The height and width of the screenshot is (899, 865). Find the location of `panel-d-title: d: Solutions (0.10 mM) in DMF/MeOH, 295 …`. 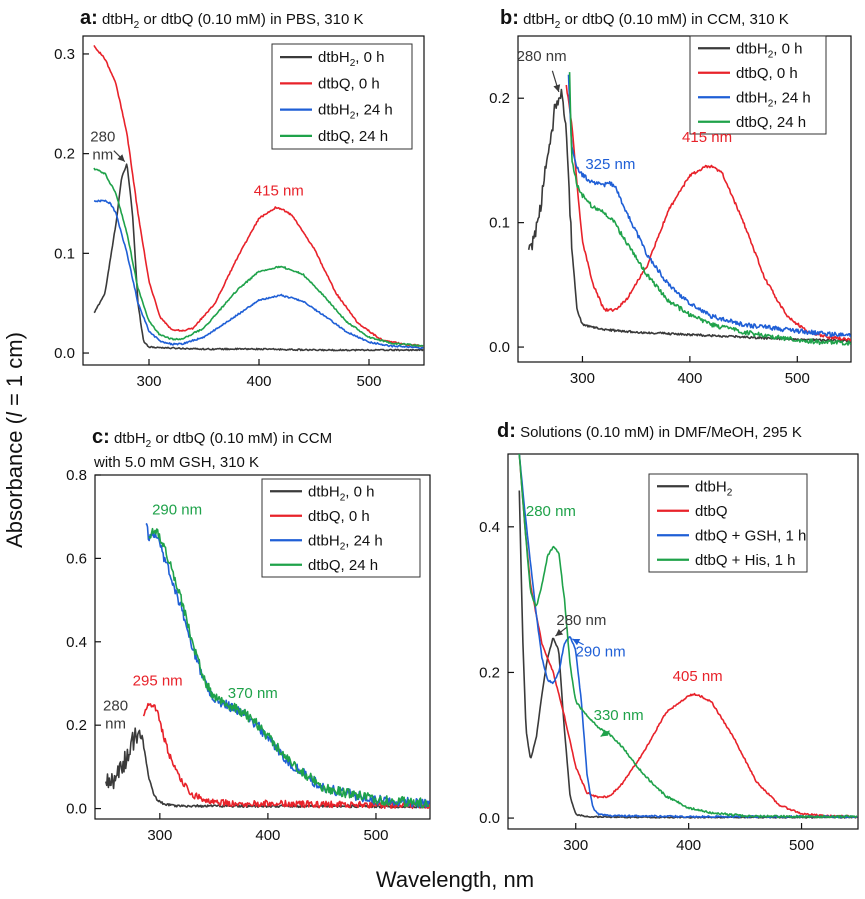

panel-d-title: d: Solutions (0.10 mM) in DMF/MeOH, 295 … is located at coordinates (649, 431).